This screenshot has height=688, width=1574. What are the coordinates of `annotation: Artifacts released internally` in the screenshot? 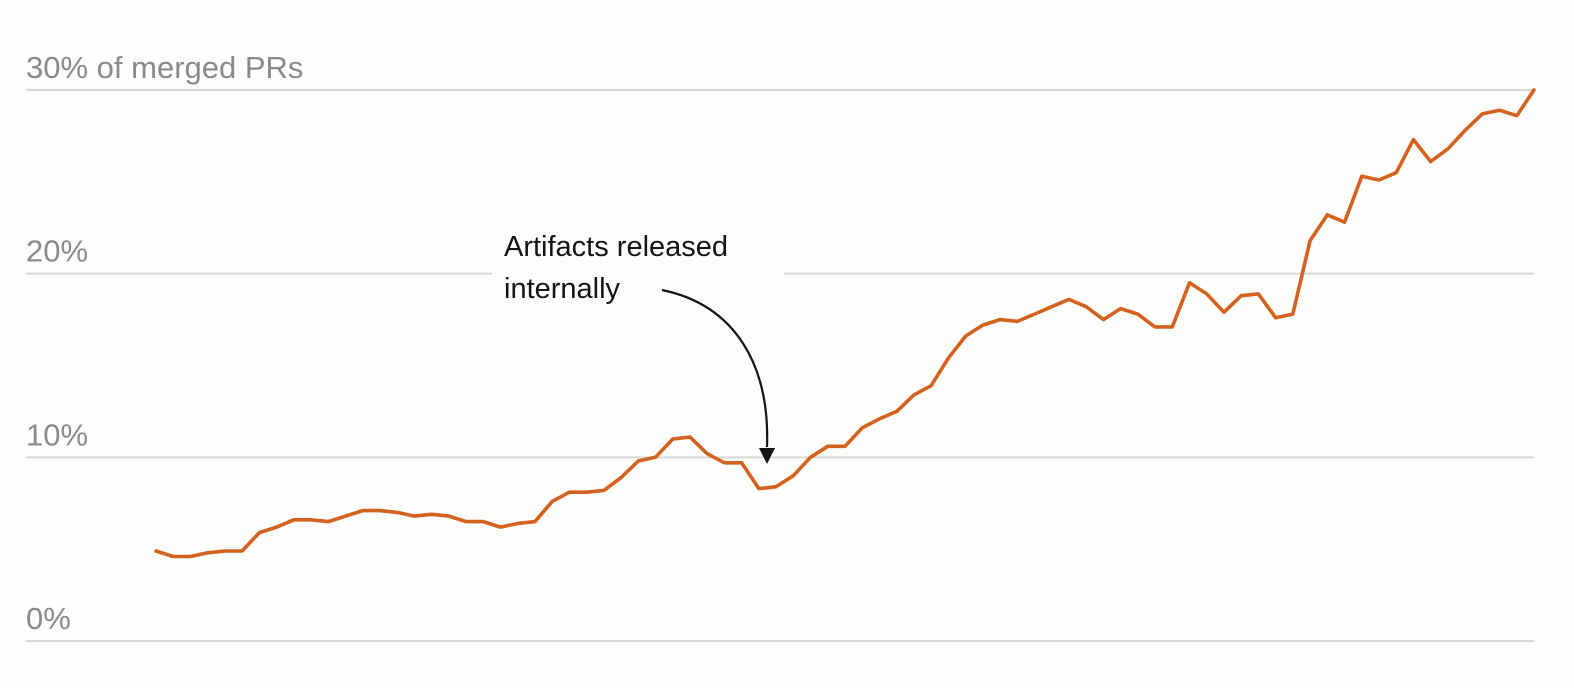 It's located at (638, 345).